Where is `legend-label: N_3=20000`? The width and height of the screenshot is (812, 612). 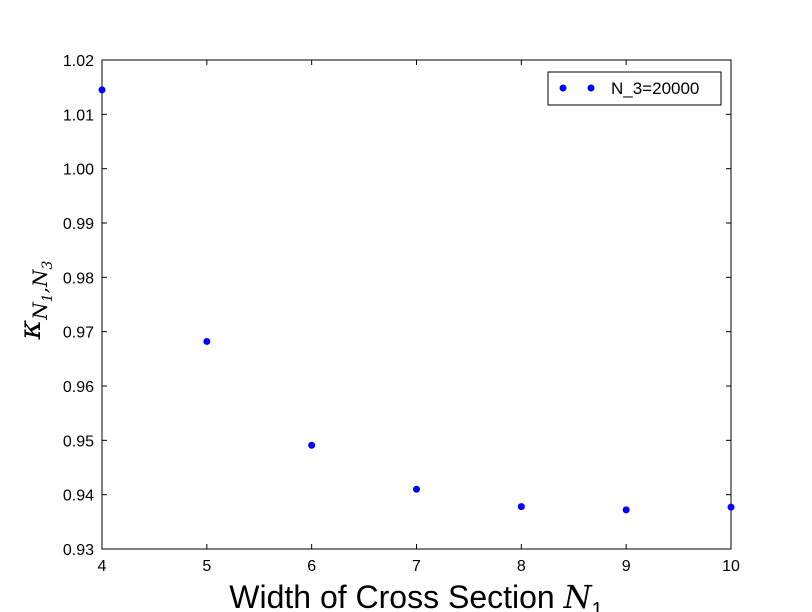 legend-label: N_3=20000 is located at coordinates (655, 88).